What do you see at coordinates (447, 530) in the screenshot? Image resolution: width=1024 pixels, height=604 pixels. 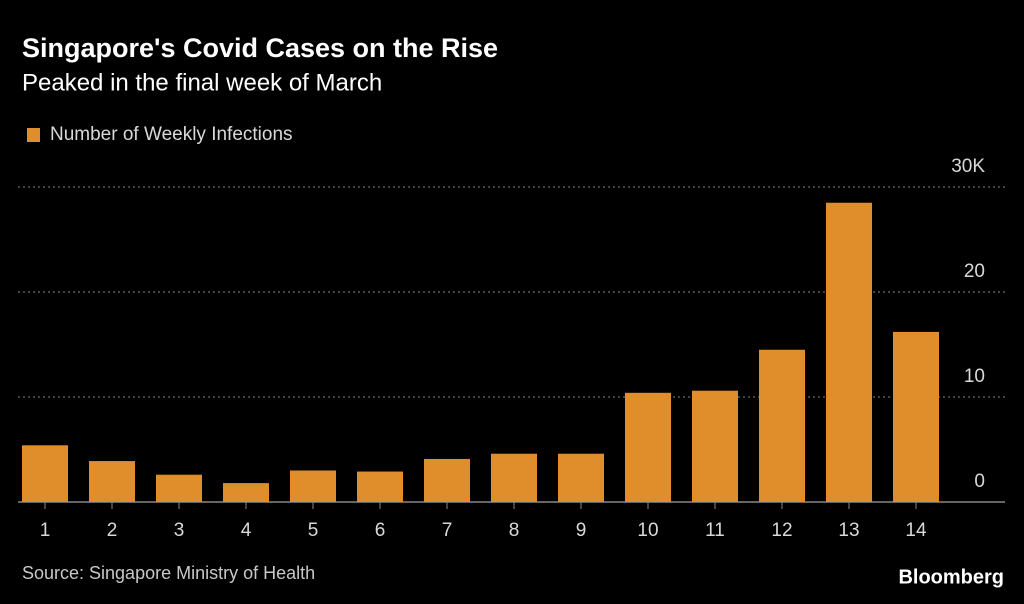 I see `x-tick-label: 7` at bounding box center [447, 530].